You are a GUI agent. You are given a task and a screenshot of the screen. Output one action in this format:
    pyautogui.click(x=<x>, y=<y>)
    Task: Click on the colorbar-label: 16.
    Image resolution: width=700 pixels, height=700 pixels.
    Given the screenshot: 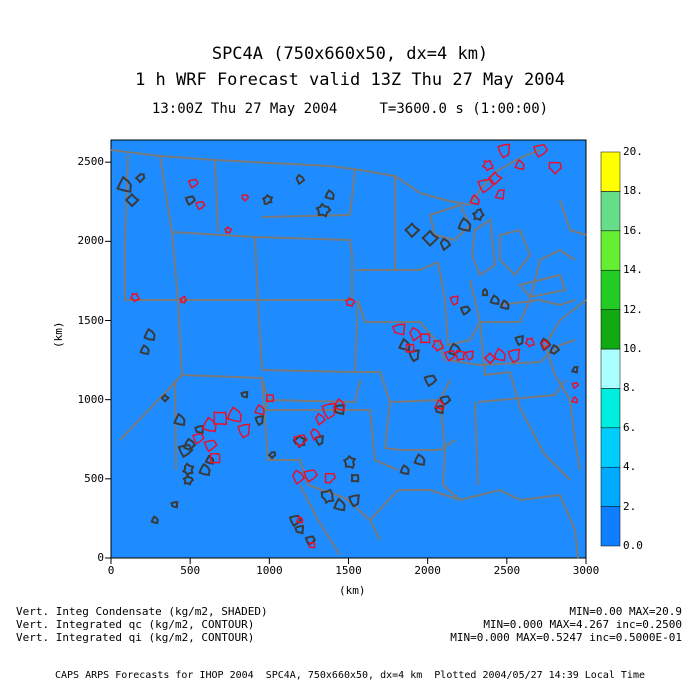 What is the action you would take?
    pyautogui.click(x=633, y=230)
    